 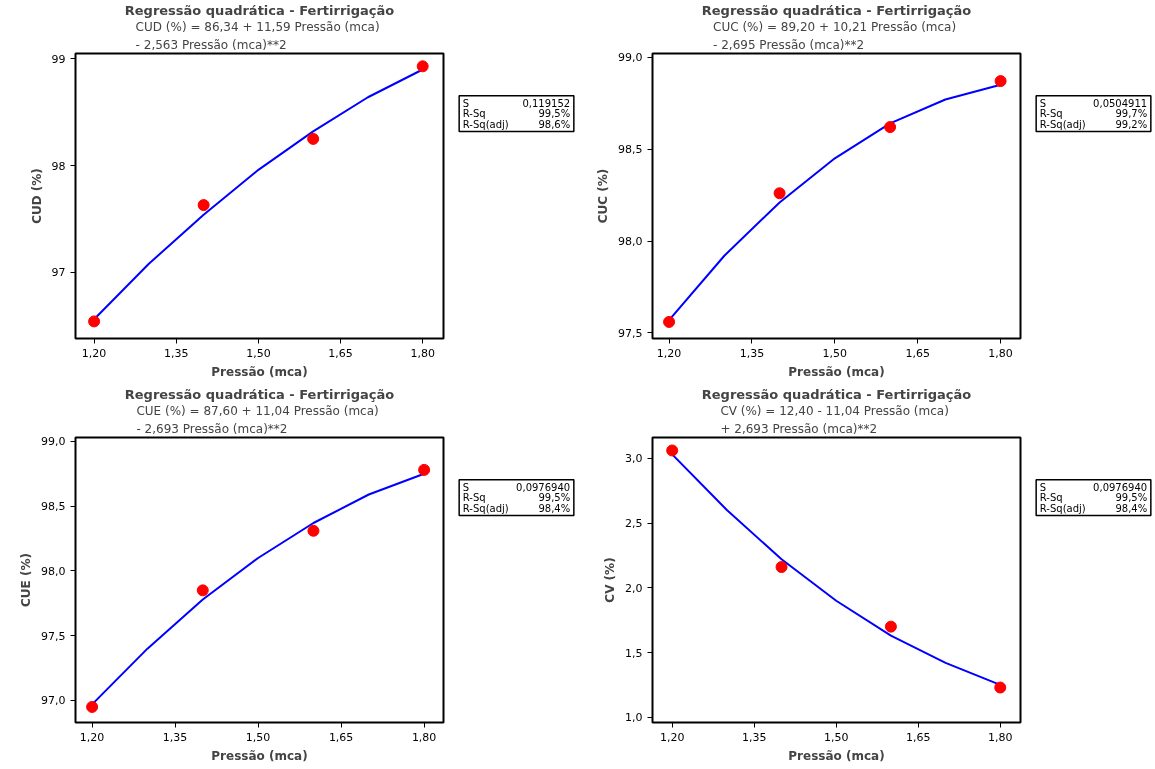 I want to click on text: 0,119152, so click(x=546, y=104).